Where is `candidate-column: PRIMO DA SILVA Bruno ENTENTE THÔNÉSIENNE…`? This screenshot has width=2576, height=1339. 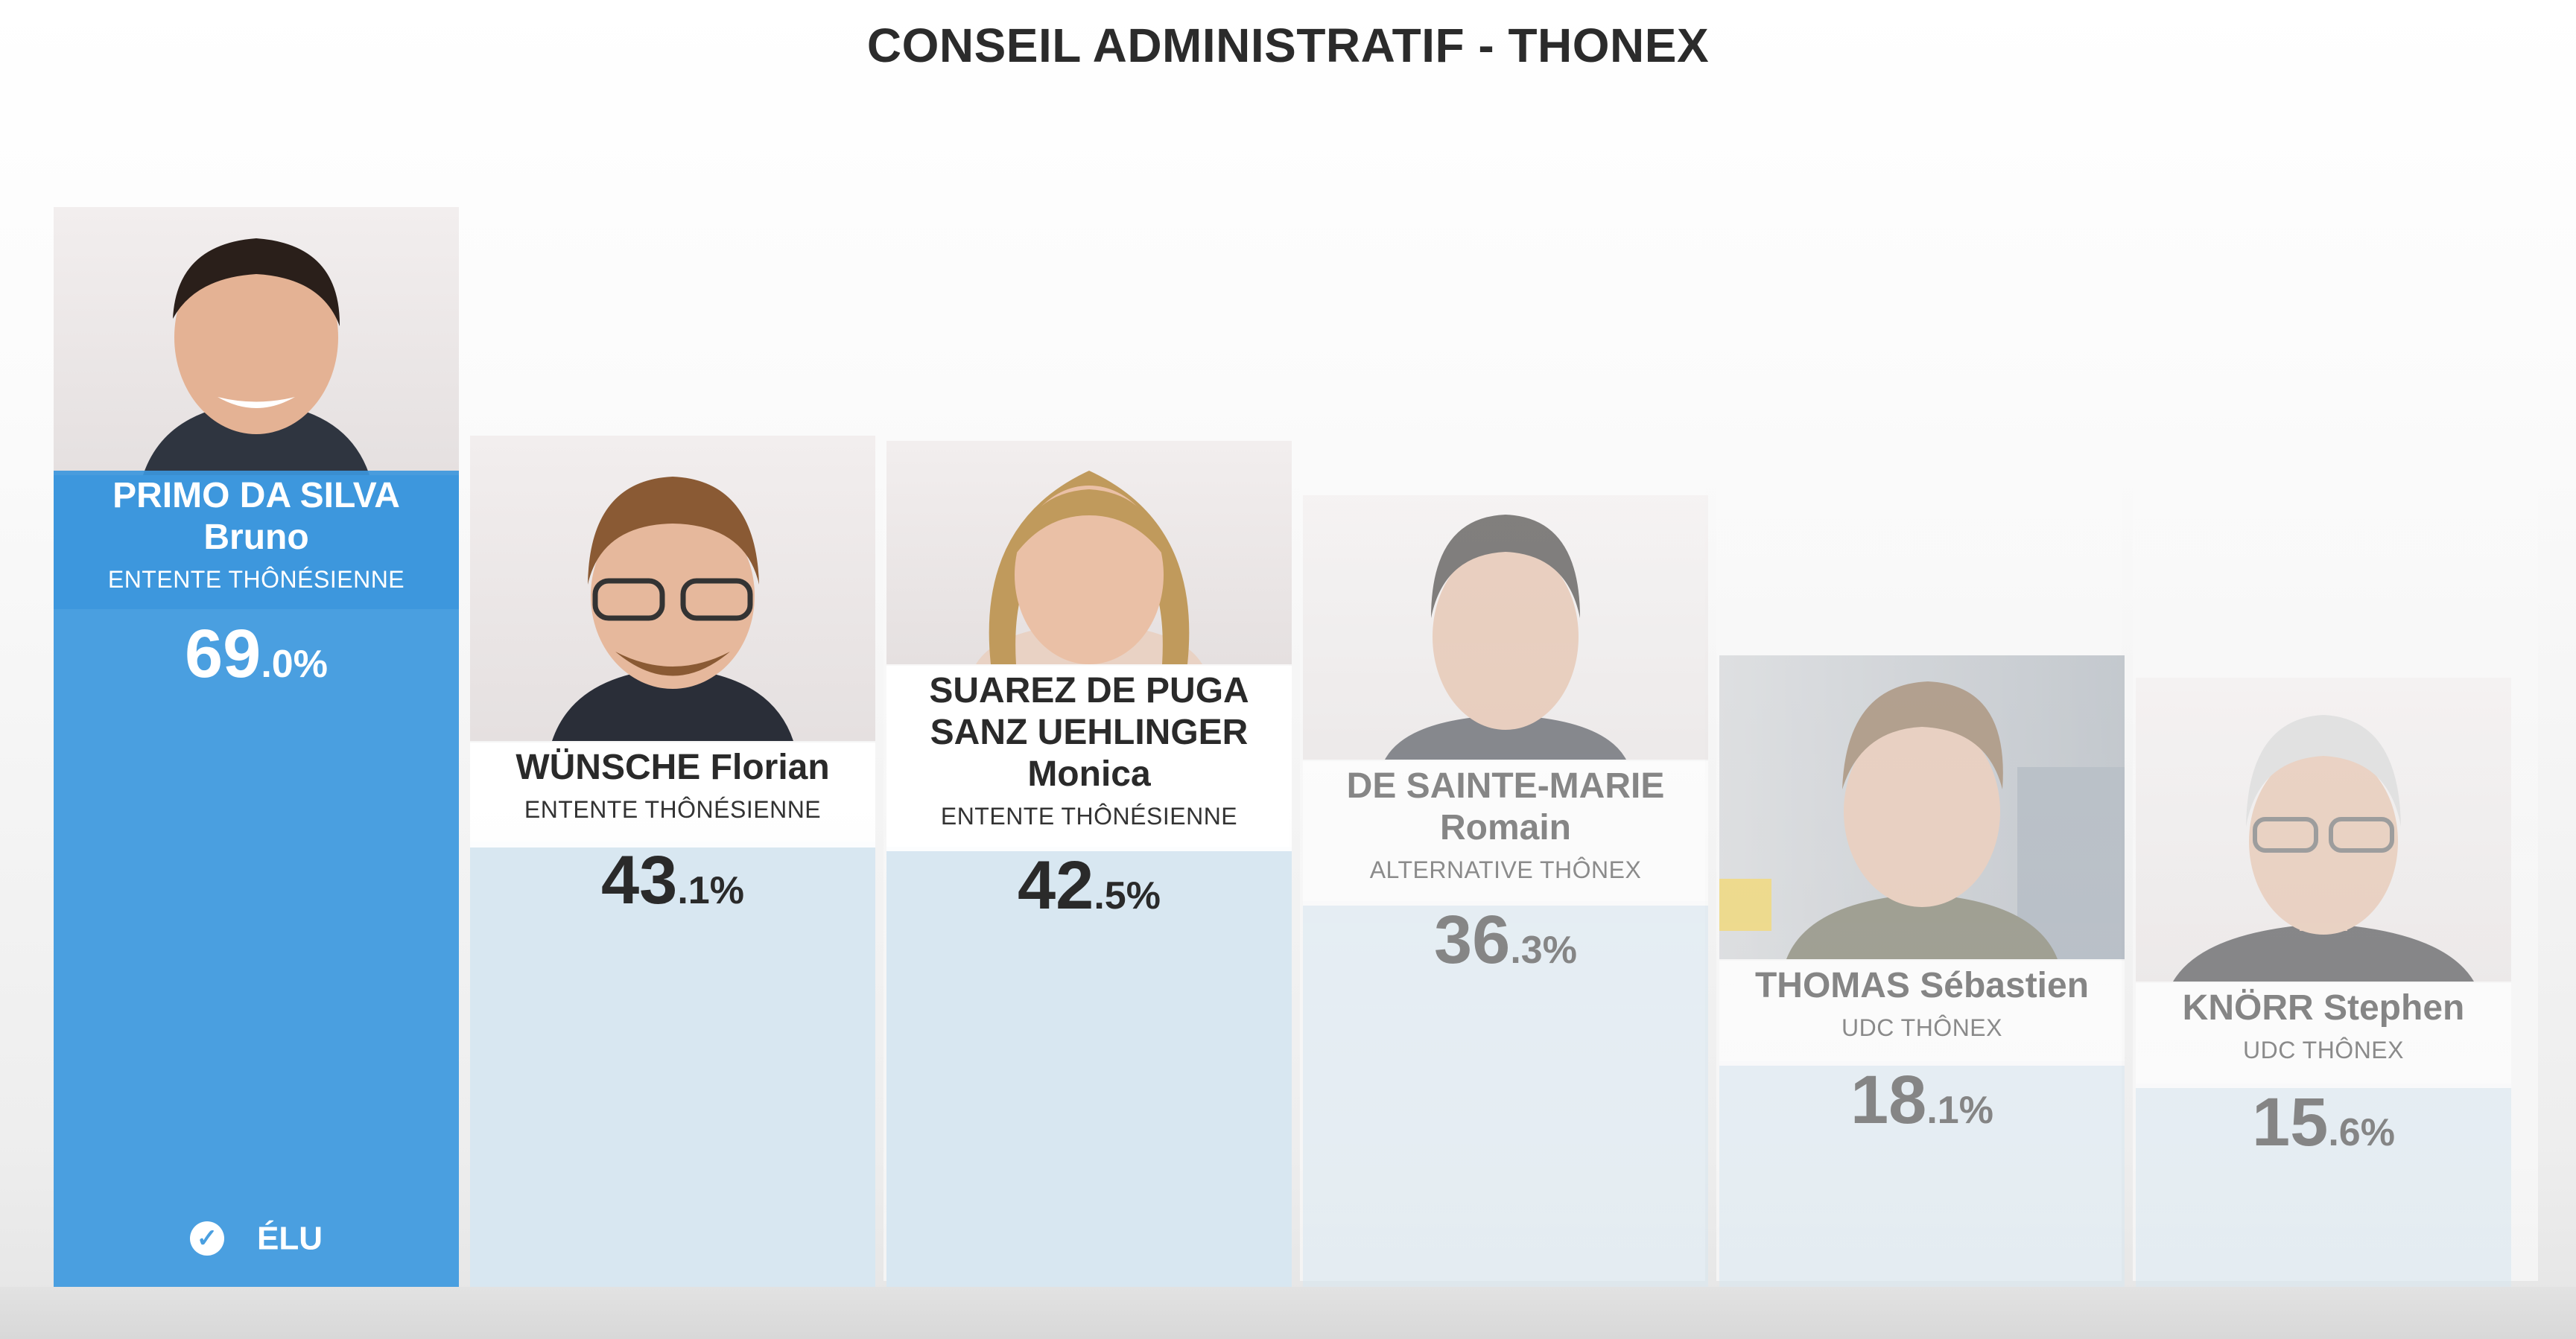
candidate-column: PRIMO DA SILVA Bruno ENTENTE THÔNÉSIENNE… is located at coordinates (257, 747).